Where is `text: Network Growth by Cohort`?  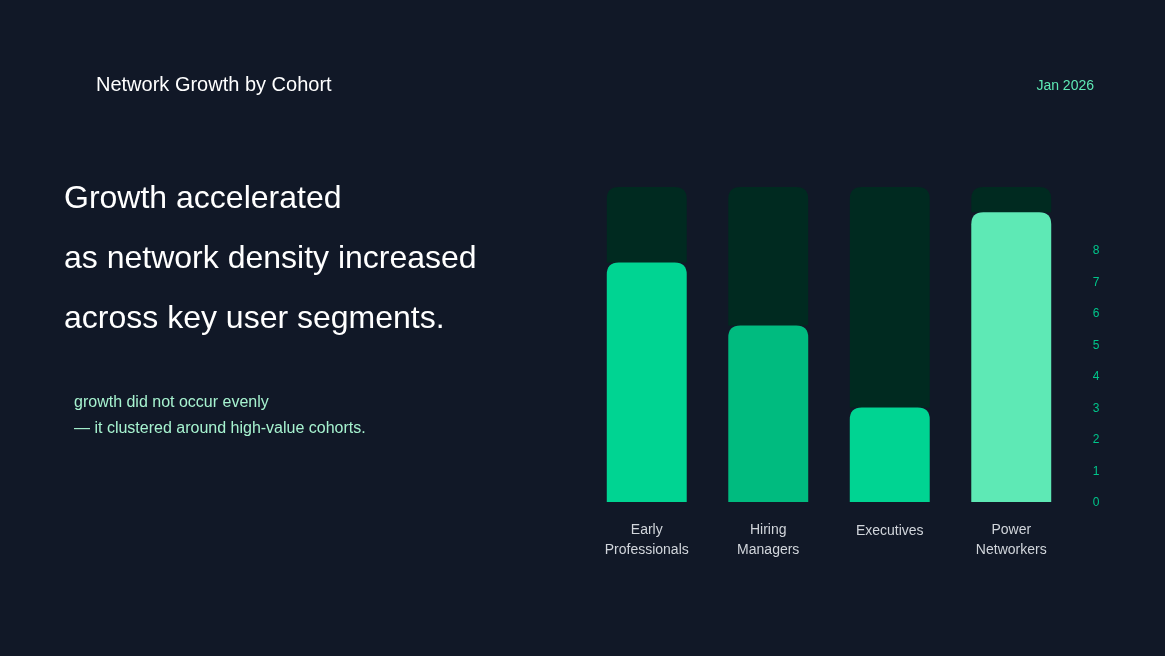
text: Network Growth by Cohort is located at coordinates (214, 84).